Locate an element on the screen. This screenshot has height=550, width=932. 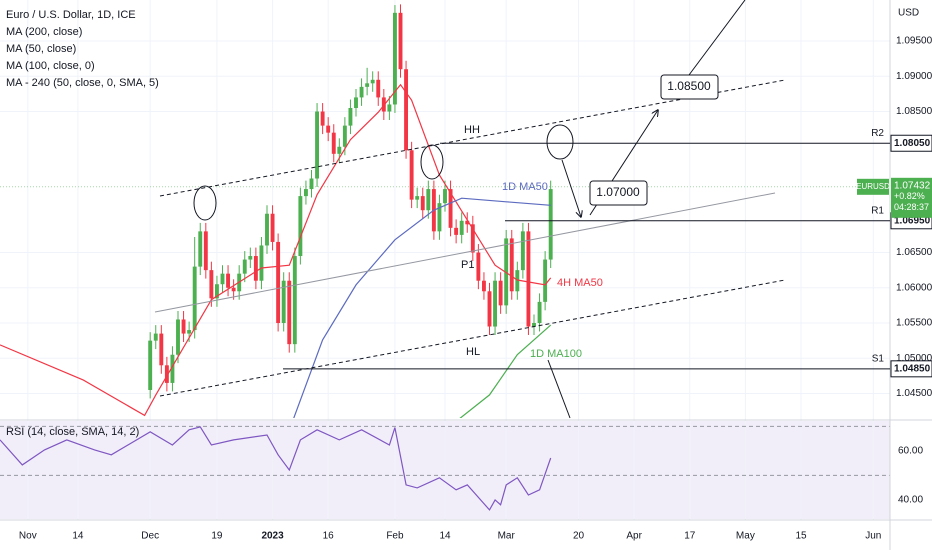
symbol: EURUSD is located at coordinates (873, 186).